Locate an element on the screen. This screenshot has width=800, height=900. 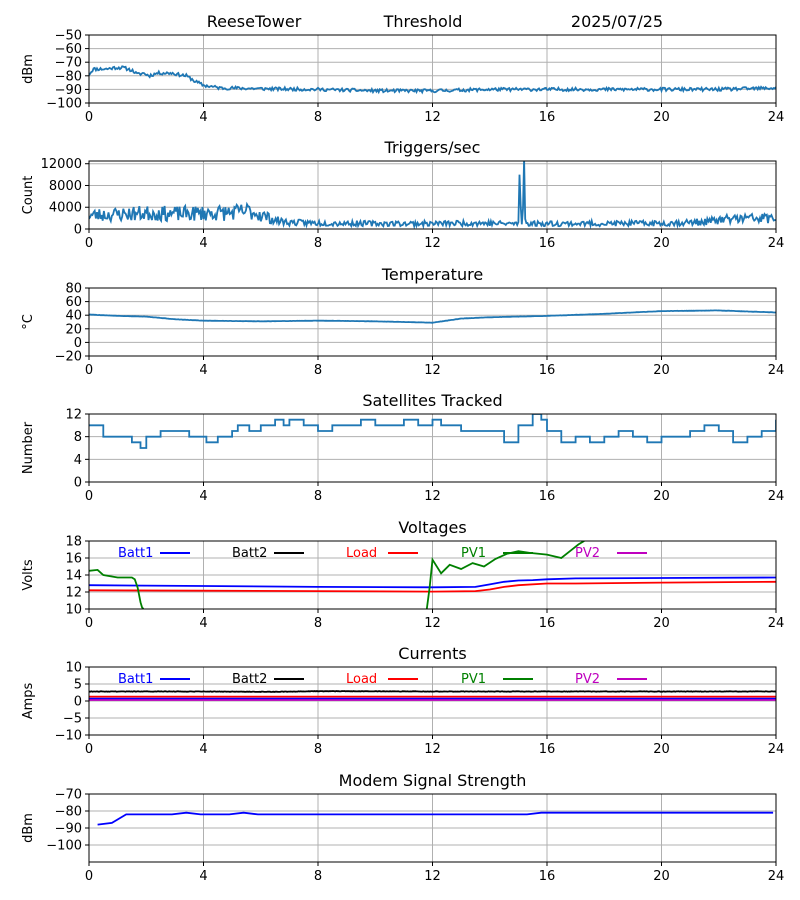
legend-label: Load is located at coordinates (361, 553).